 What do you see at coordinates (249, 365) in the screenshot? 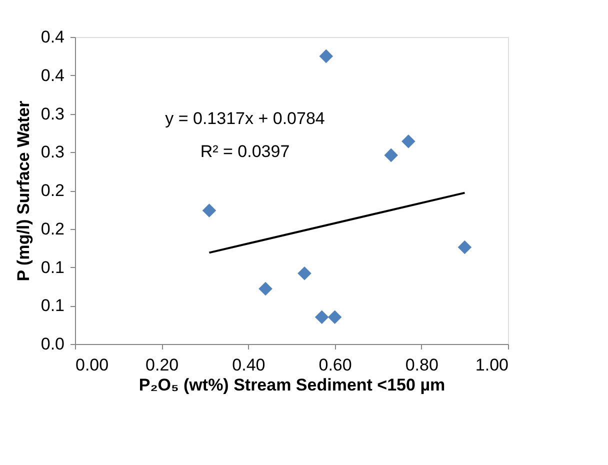
I see `x-tick-label: 0.40` at bounding box center [249, 365].